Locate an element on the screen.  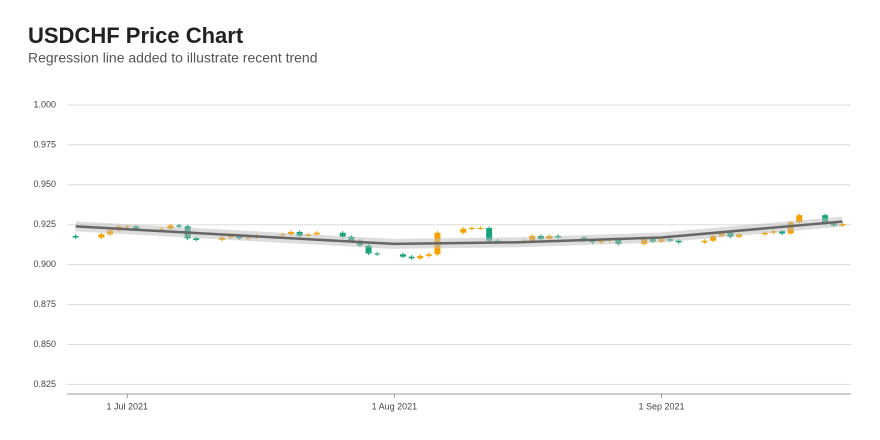
y-tick-label: 0.950 is located at coordinates (44, 184).